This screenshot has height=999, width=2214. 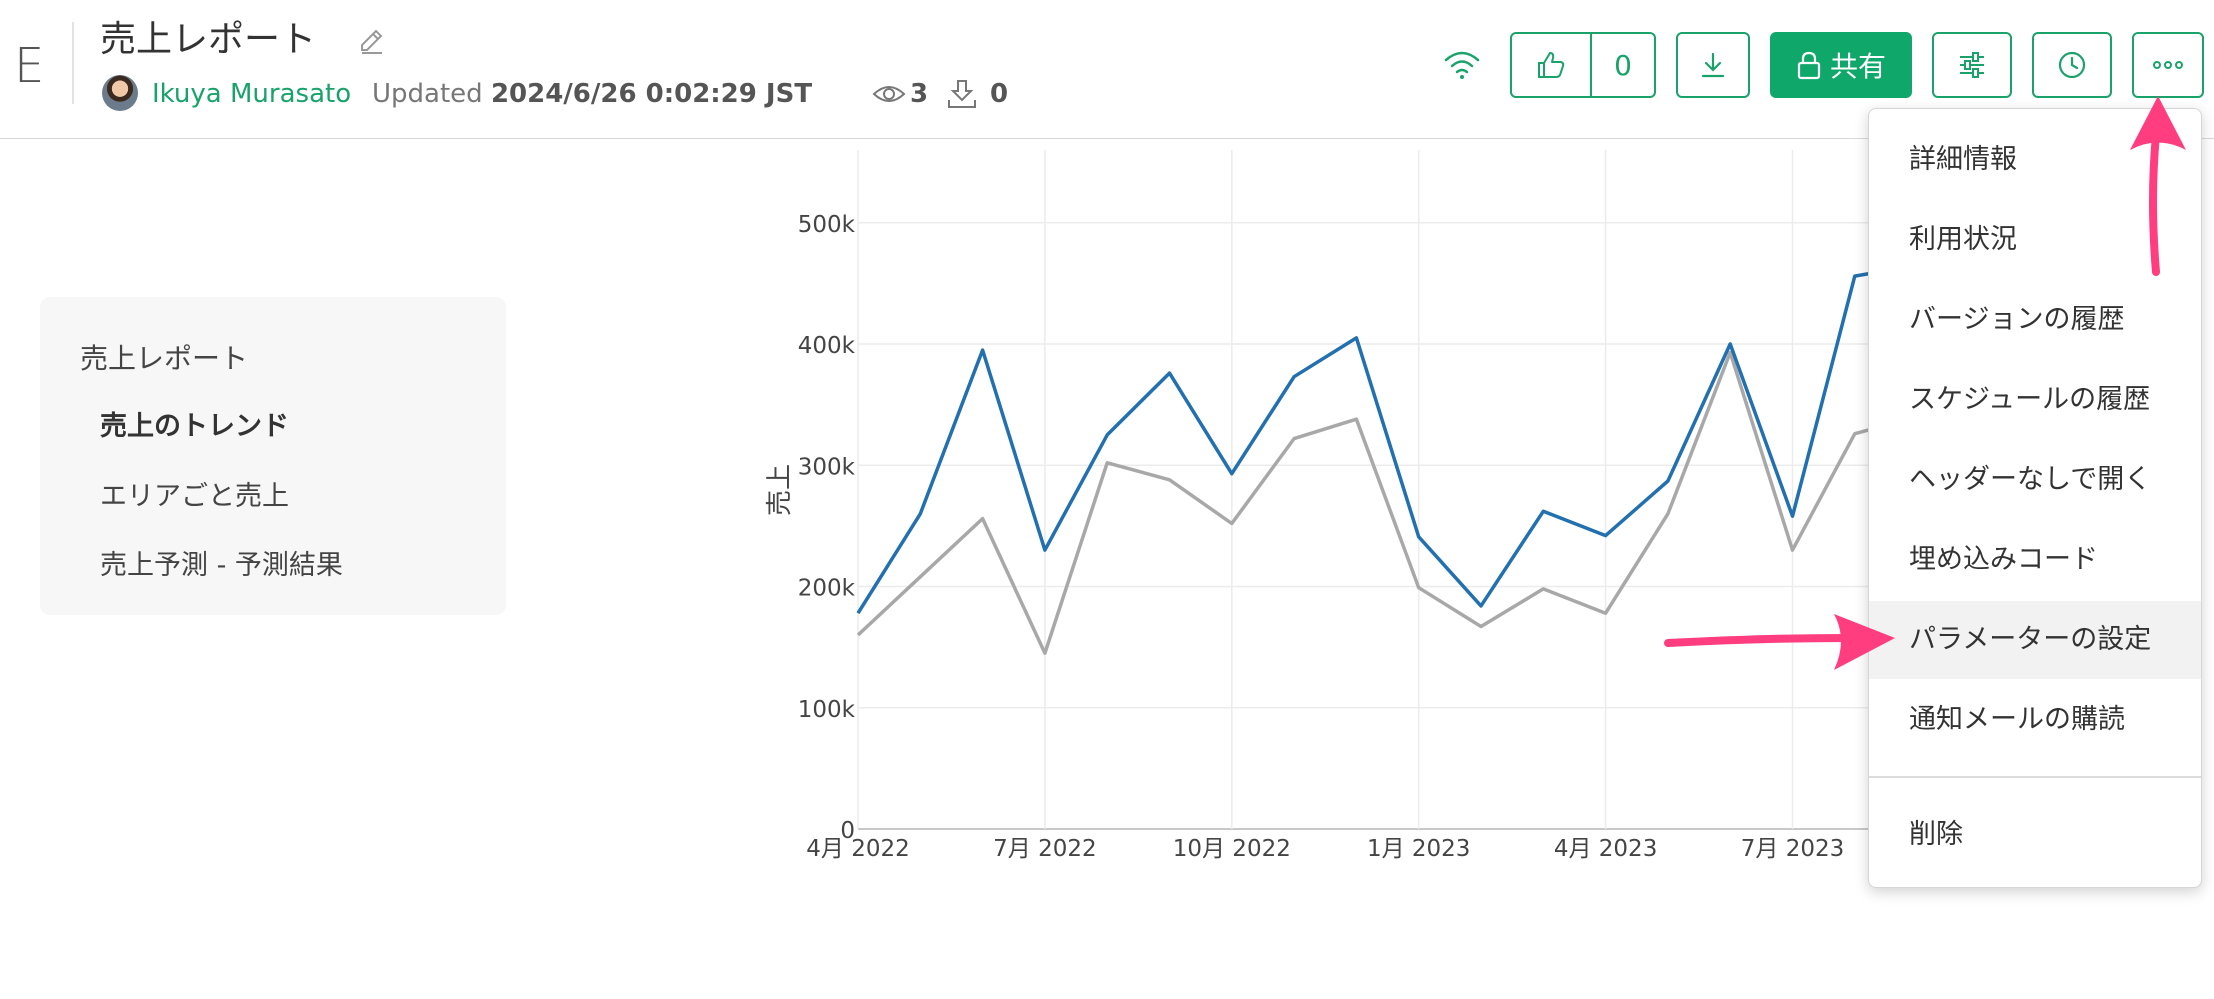 I want to click on menu-item-embed-code: 埋め込みコード, so click(x=2003, y=559).